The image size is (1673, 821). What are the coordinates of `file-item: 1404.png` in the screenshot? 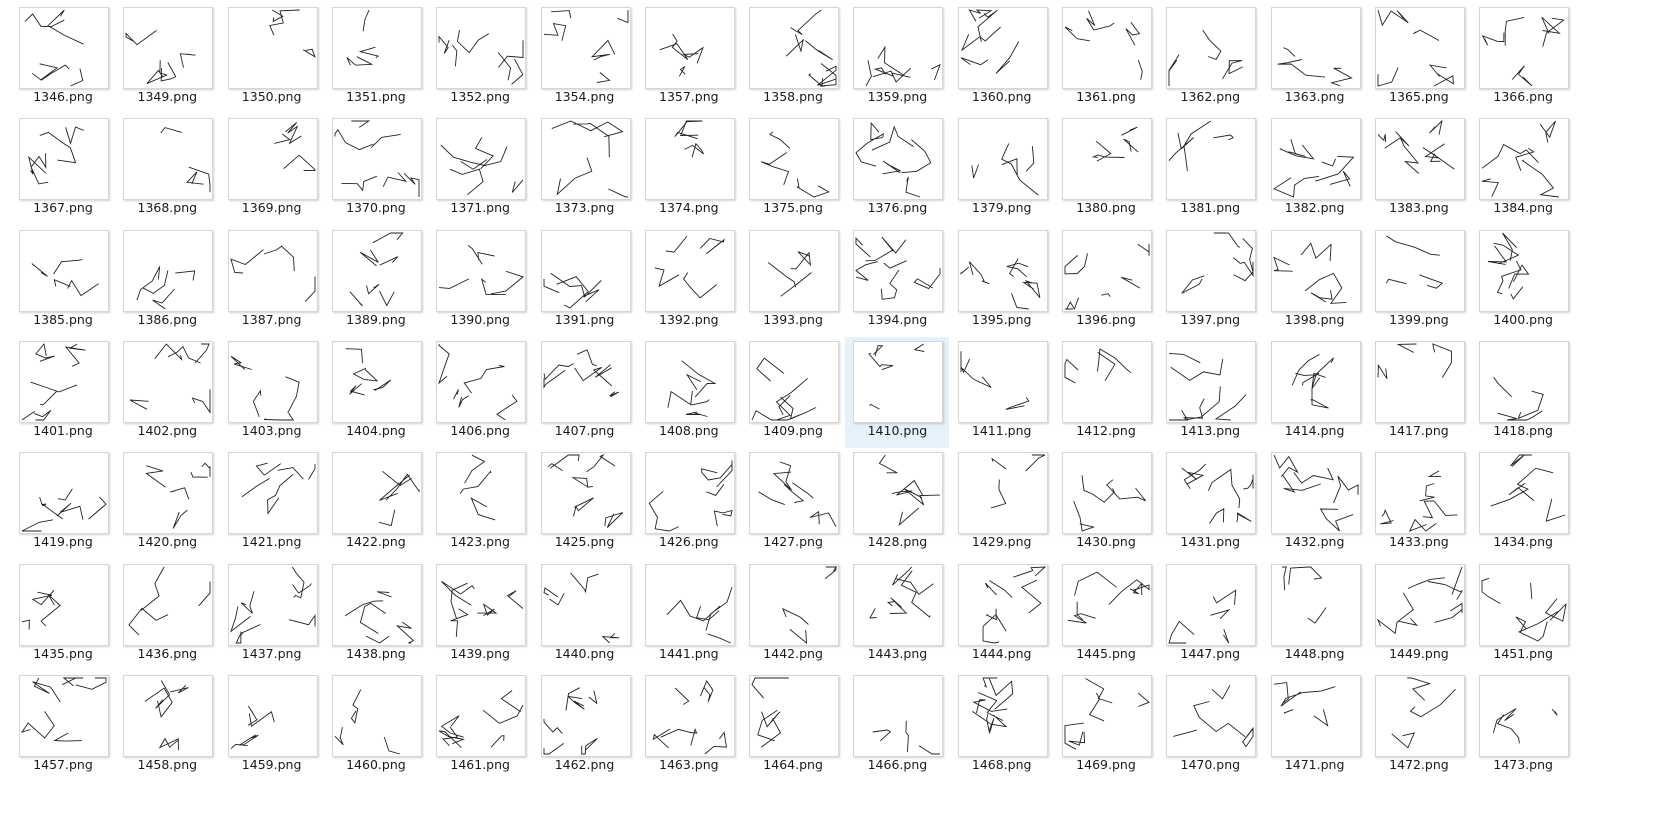 It's located at (376, 392).